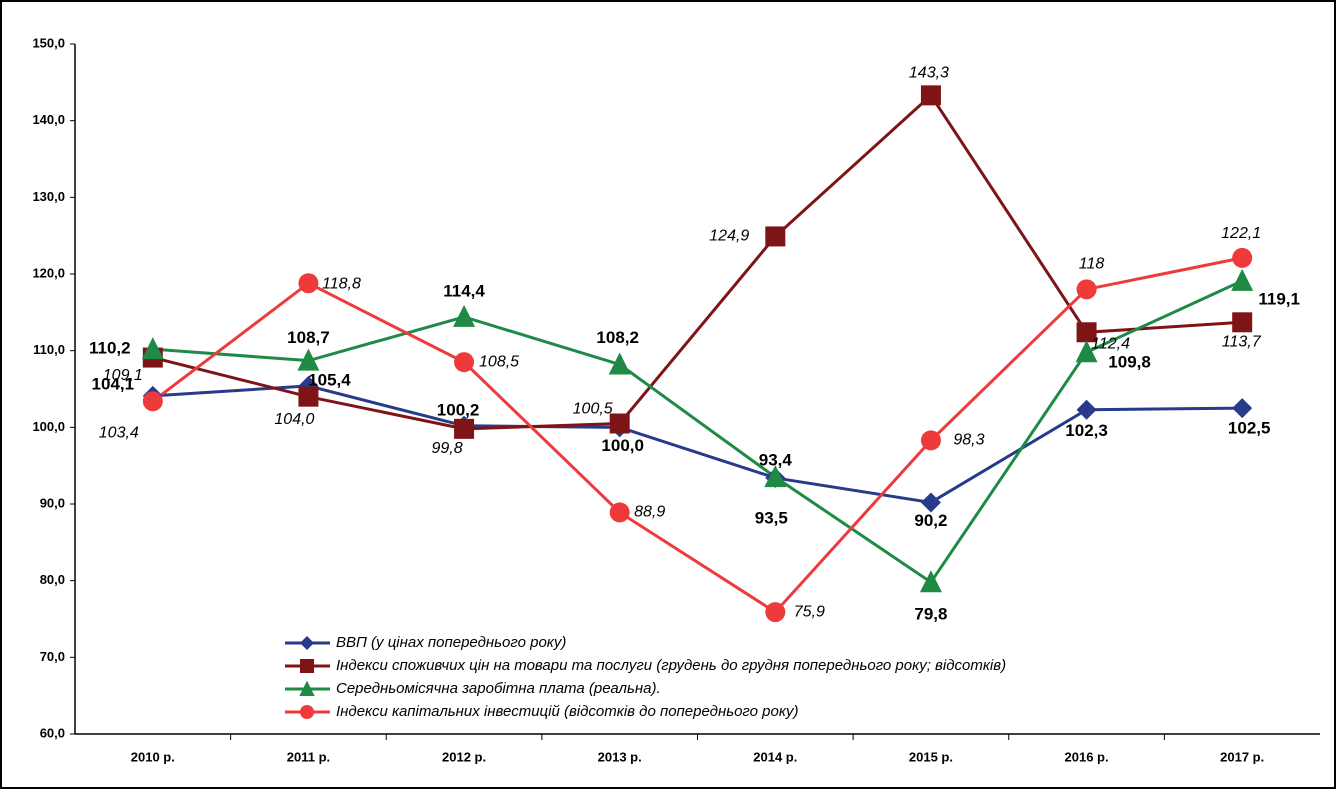 The image size is (1336, 794). Describe the element at coordinates (308, 337) in the screenshot. I see `data-label: 108,7` at that location.